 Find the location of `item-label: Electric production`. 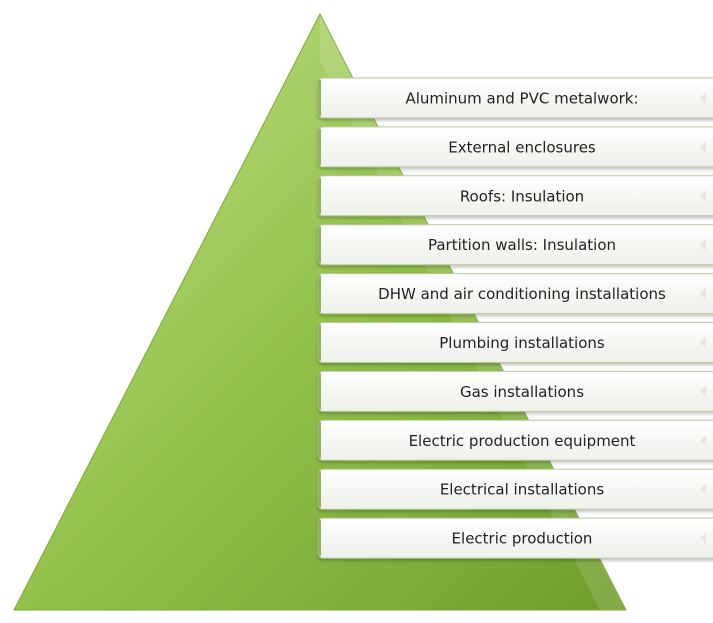

item-label: Electric production is located at coordinates (522, 539).